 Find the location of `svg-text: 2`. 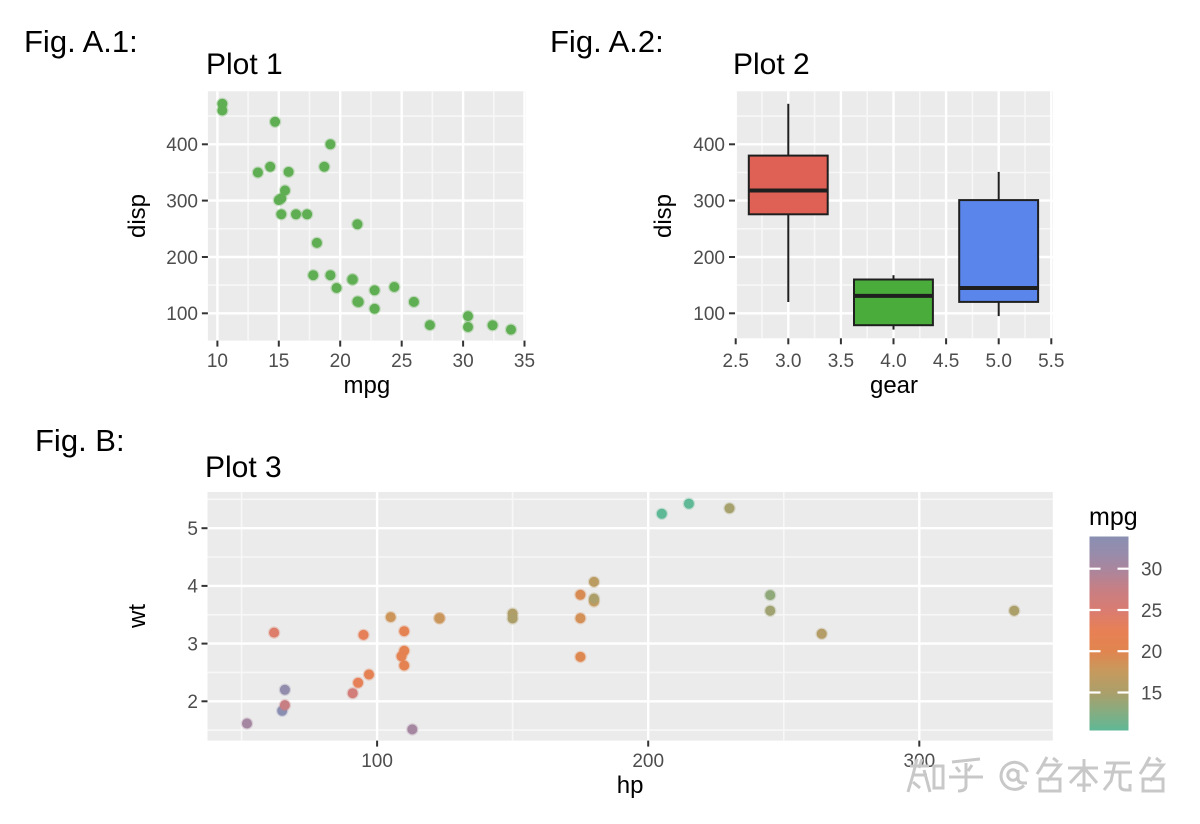

svg-text: 2 is located at coordinates (192, 702).